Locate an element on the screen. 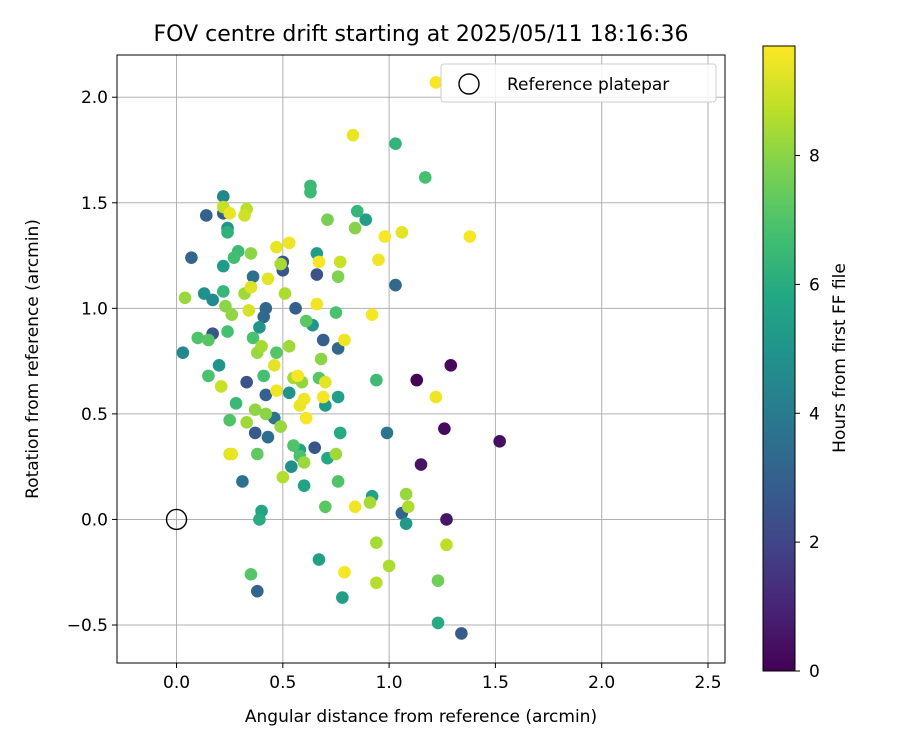  y-axis-ticks: −0.5 0.0 0.5 1.0 1.5 2.0 is located at coordinates (92, 362).